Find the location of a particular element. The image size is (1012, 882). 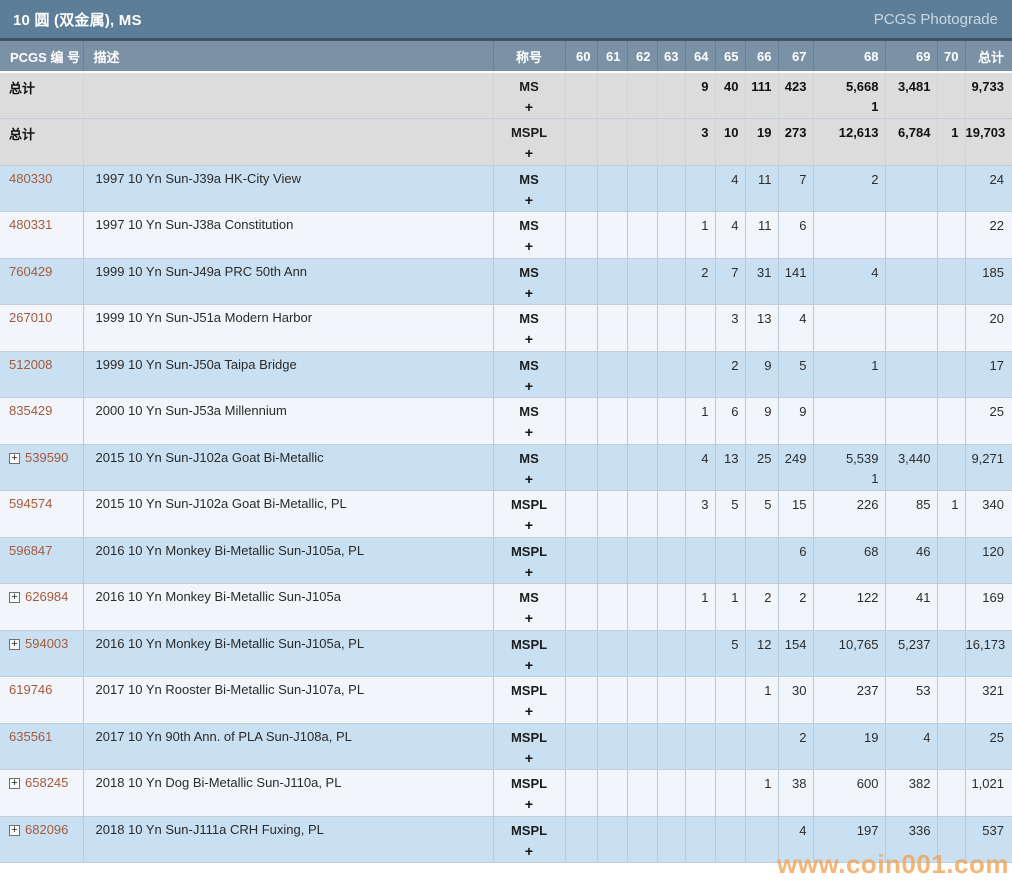

grade-count: 141 is located at coordinates (795, 272).